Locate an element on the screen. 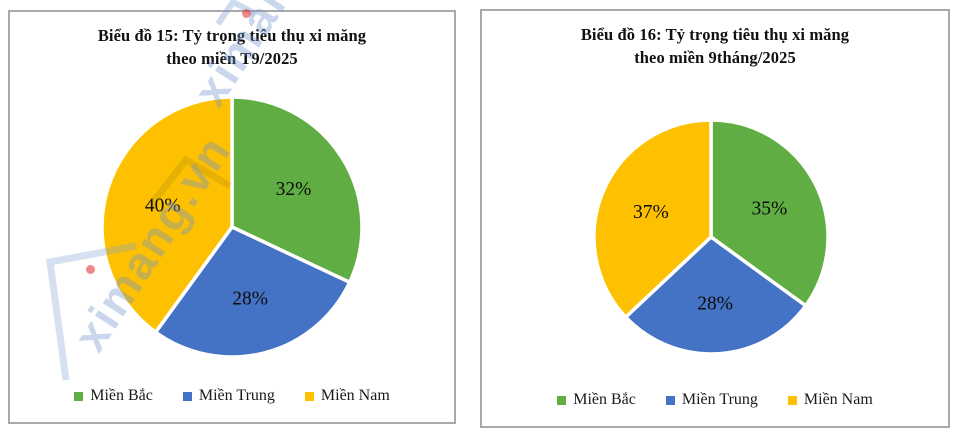 The height and width of the screenshot is (441, 958). pie-chart-9thang-2025: 35% 28% 37% is located at coordinates (711, 237).